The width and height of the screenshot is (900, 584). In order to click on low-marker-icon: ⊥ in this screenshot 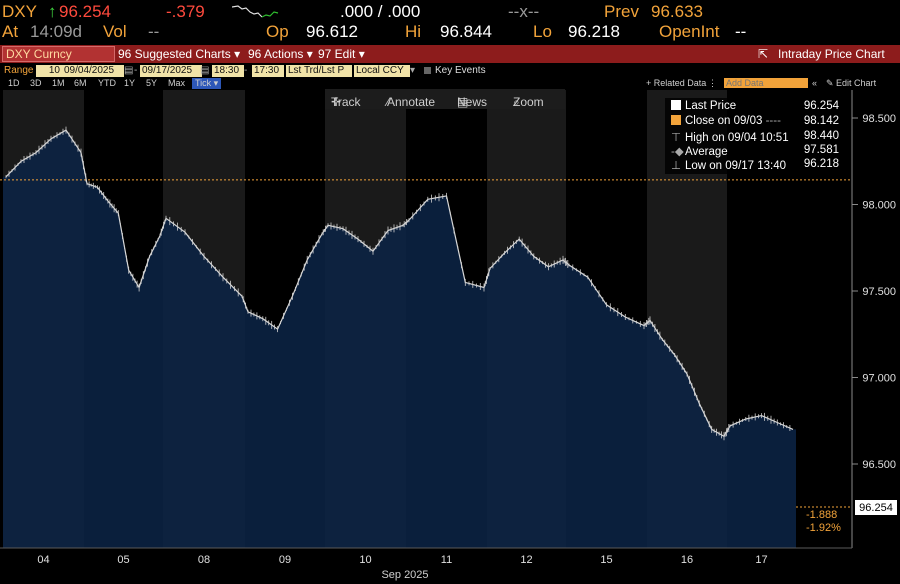, I will do `click(676, 166)`.